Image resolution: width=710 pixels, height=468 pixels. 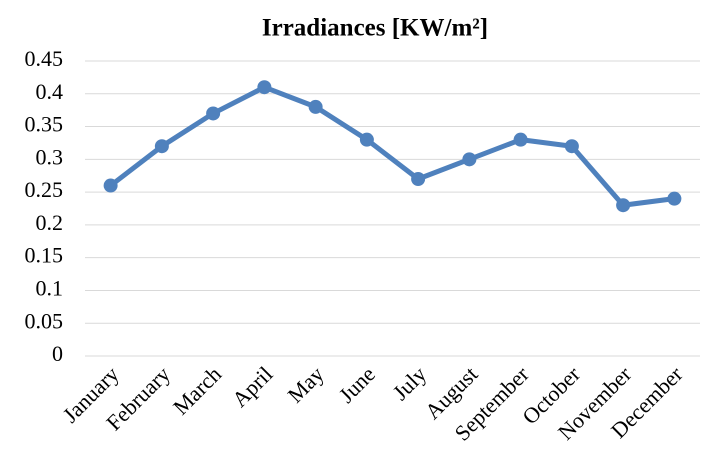 What do you see at coordinates (375, 28) in the screenshot?
I see `chart-title: Irradiances [KW/m²]` at bounding box center [375, 28].